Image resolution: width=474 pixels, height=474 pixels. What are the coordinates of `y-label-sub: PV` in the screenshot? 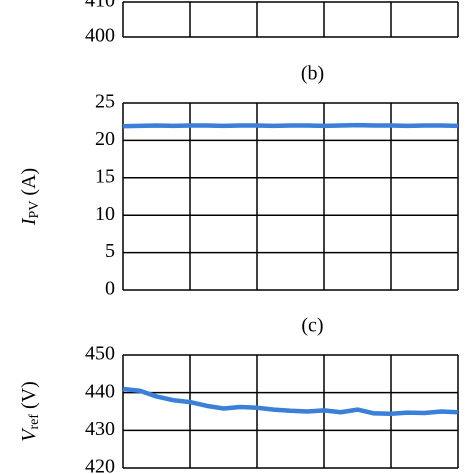 It's located at (34, 210).